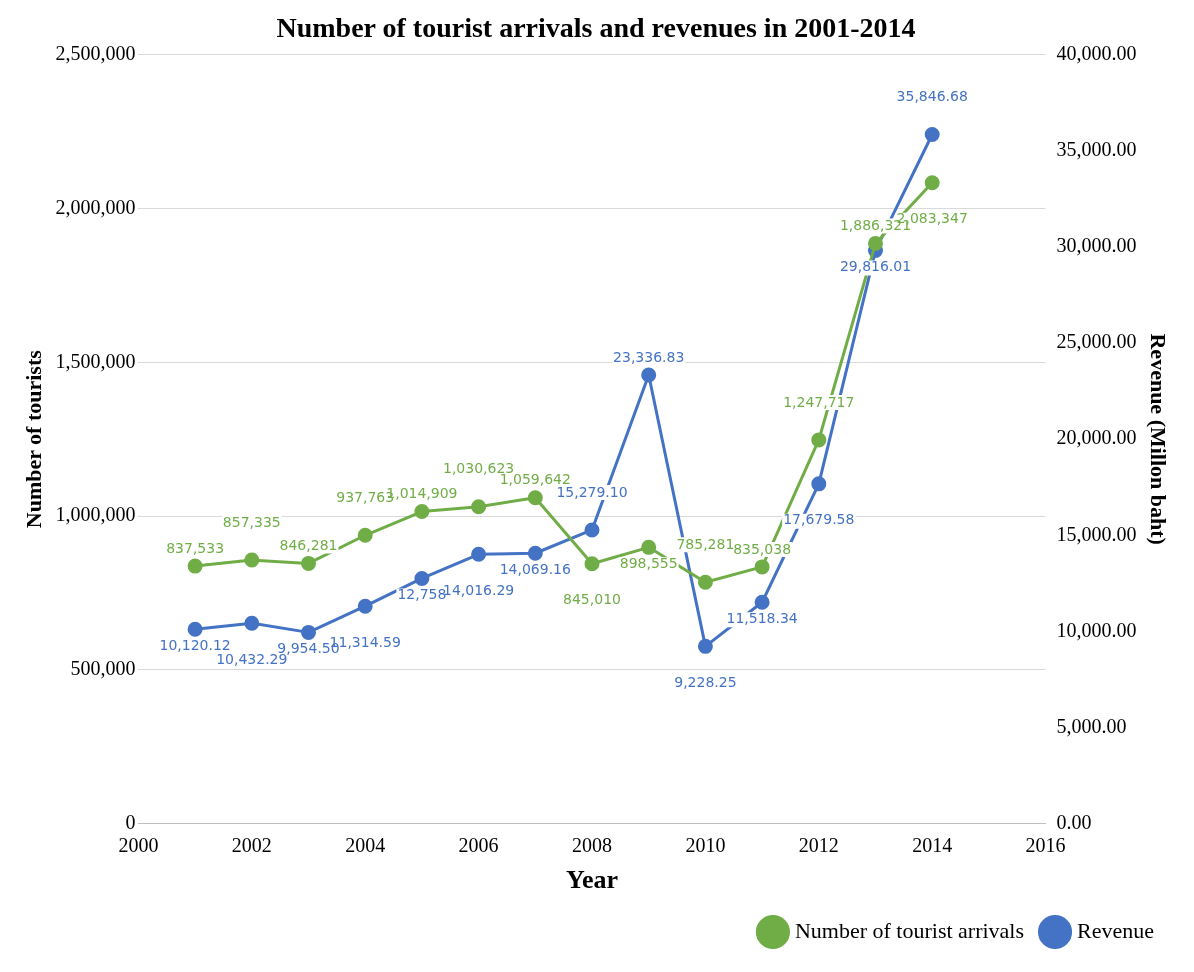 The image size is (1194, 972). What do you see at coordinates (1096, 629) in the screenshot?
I see `y2-tick-label: 10,000.00` at bounding box center [1096, 629].